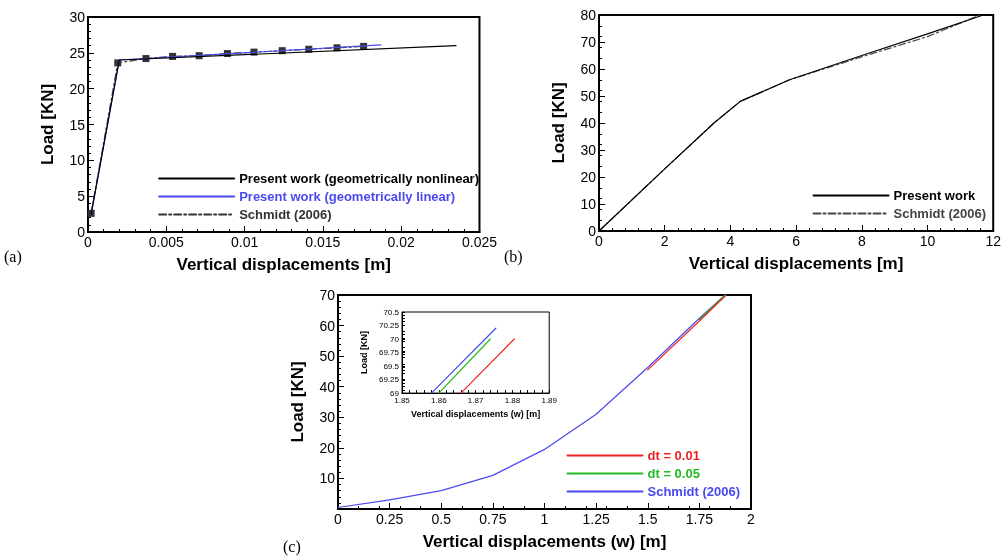 The image size is (1004, 559). What do you see at coordinates (475, 400) in the screenshot?
I see `x-tick-label: 1.87` at bounding box center [475, 400].